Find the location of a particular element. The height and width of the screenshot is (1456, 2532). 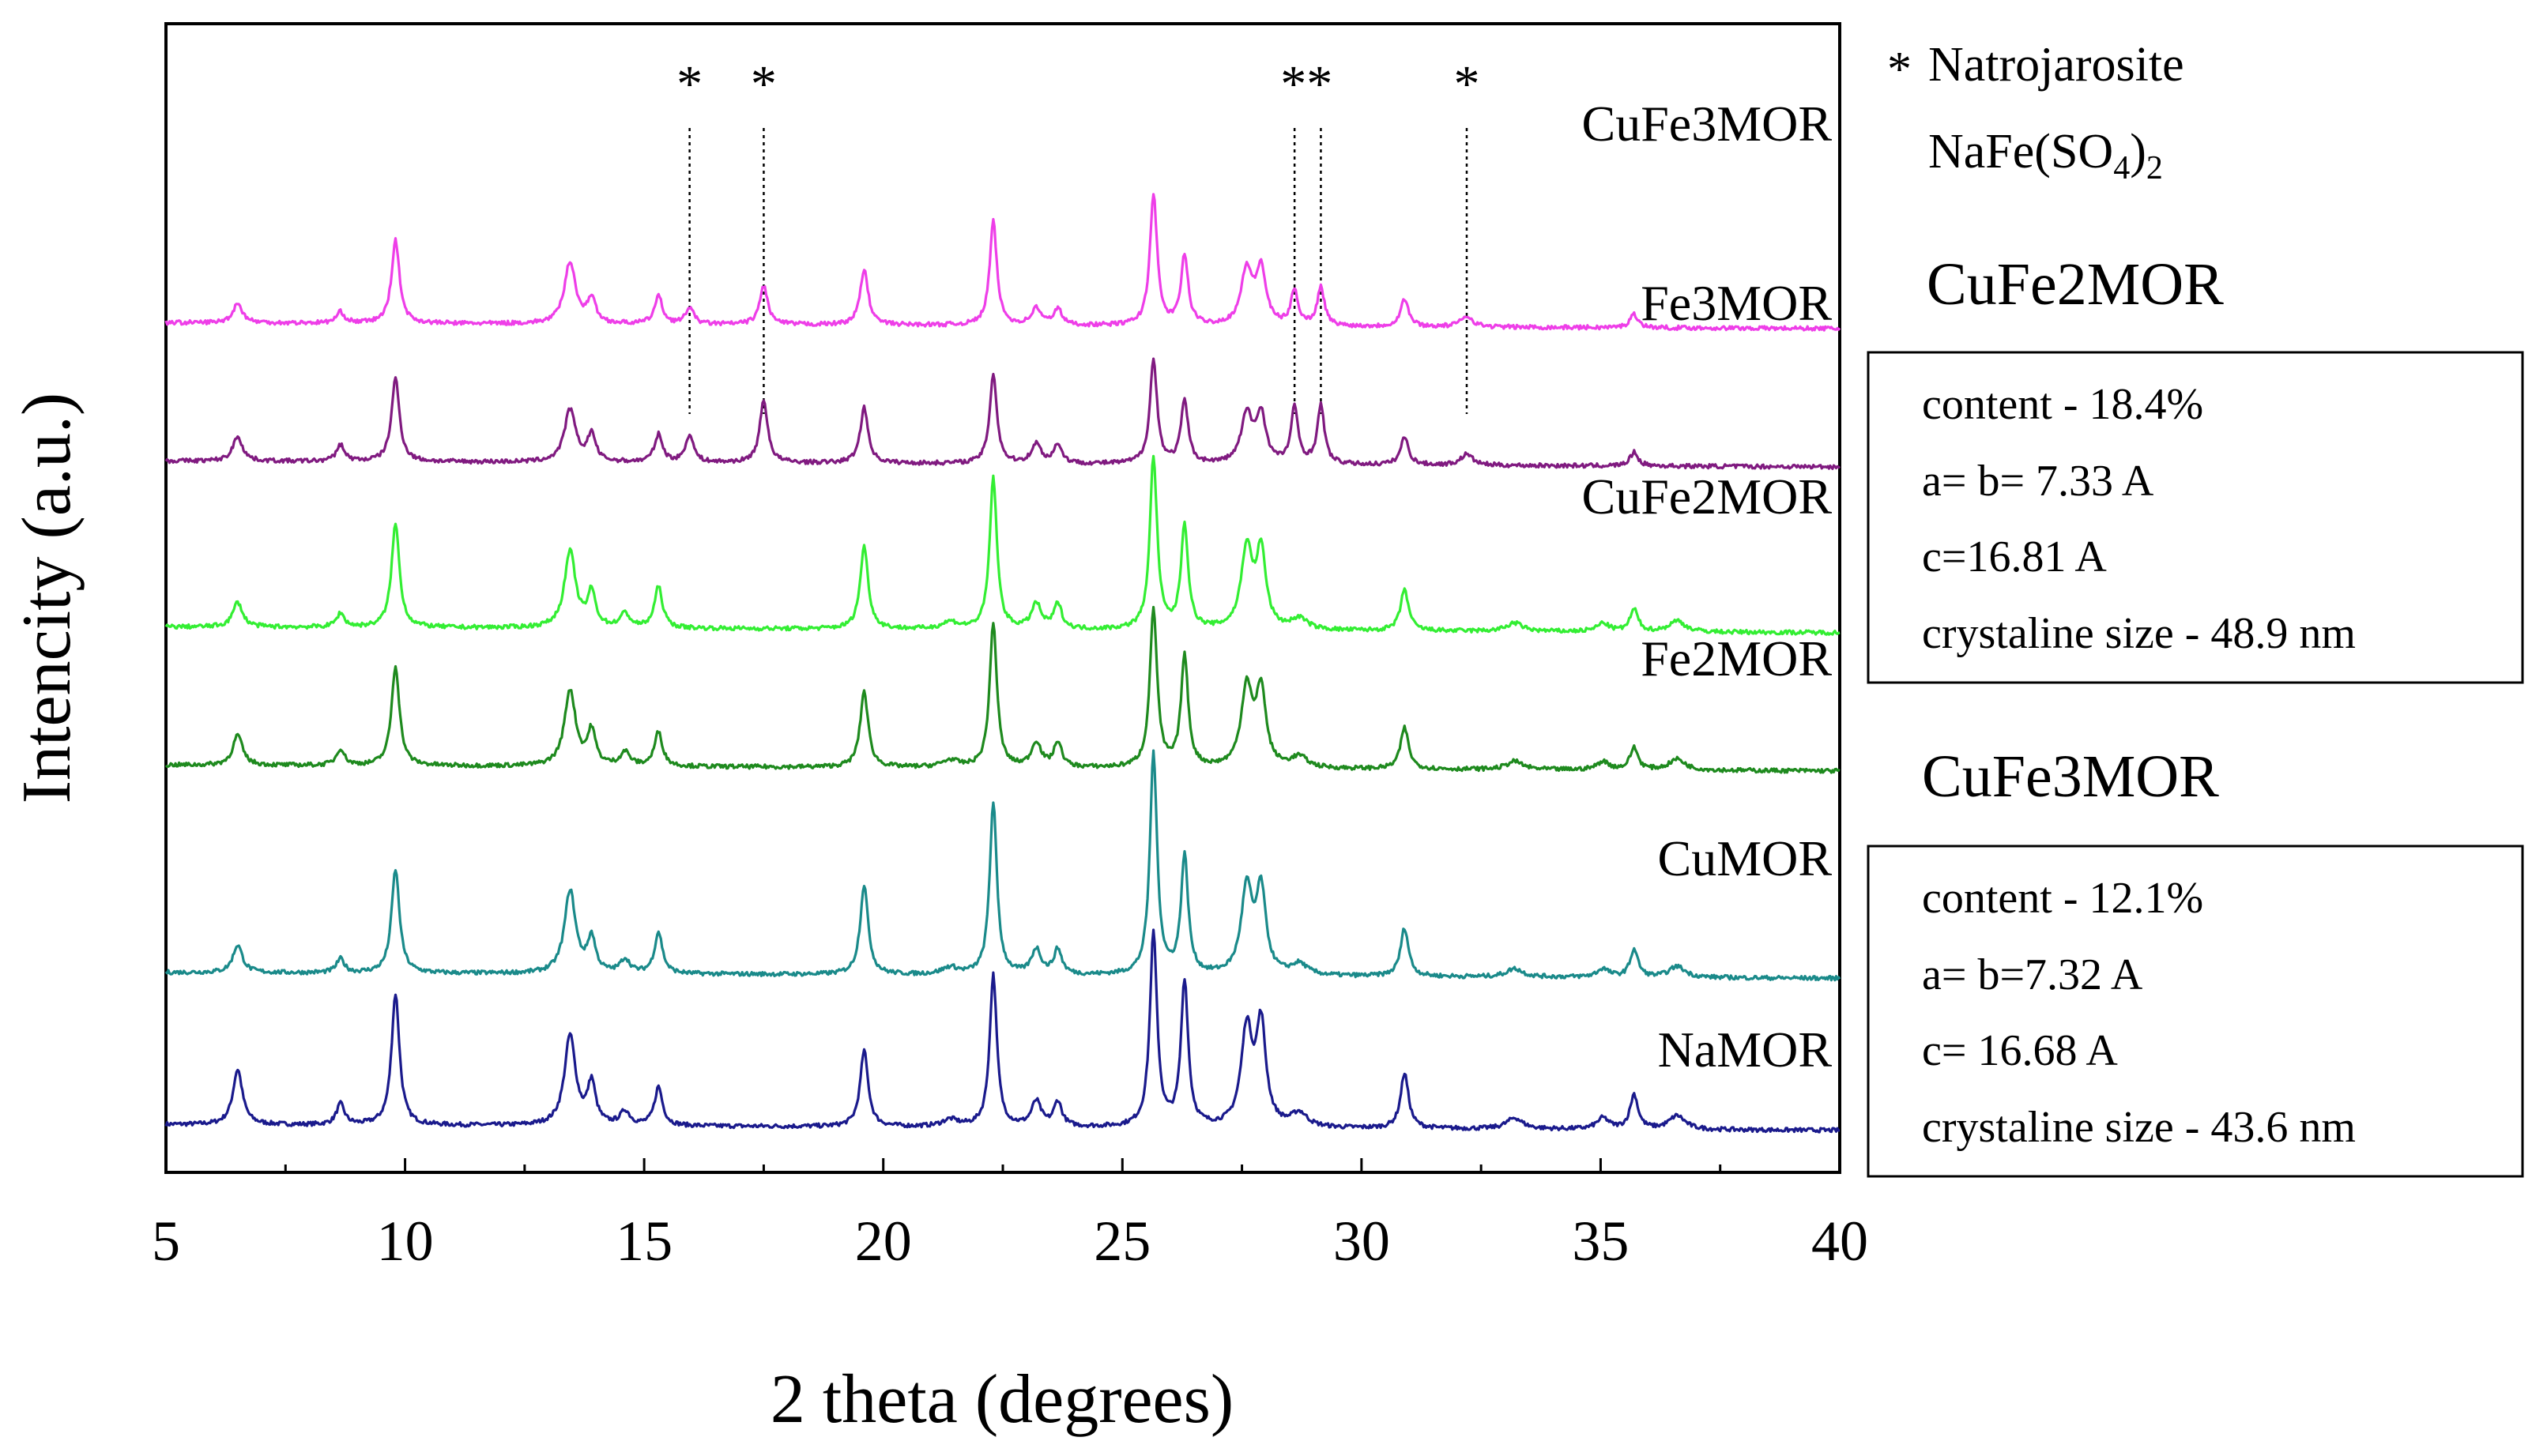

formula-close: ) is located at coordinates (2138, 152).